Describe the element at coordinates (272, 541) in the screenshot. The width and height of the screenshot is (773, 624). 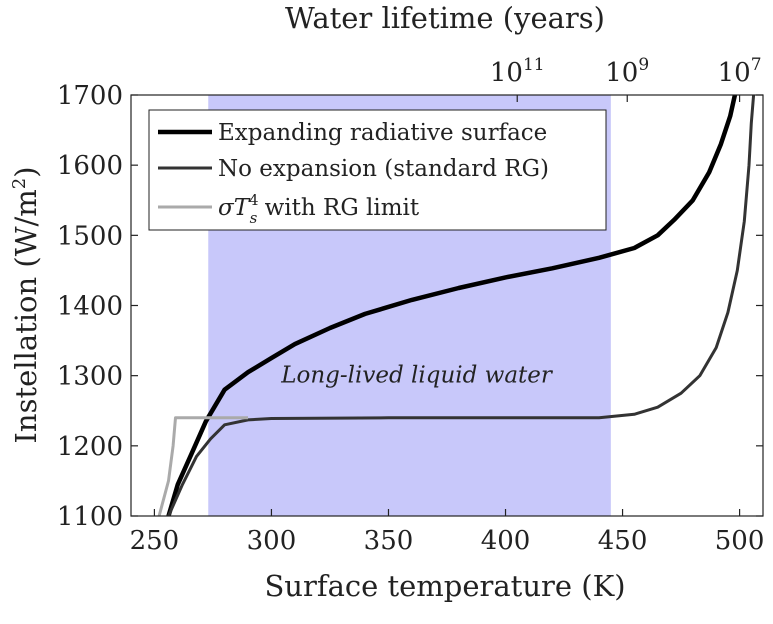
I see `x-tick-label: 300` at that location.